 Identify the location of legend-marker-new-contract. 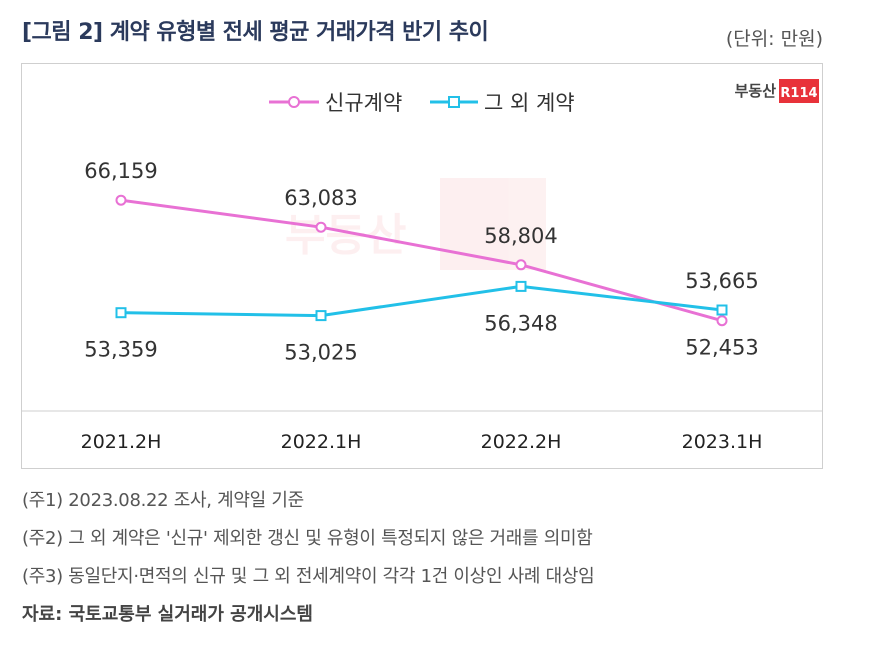
(294, 102).